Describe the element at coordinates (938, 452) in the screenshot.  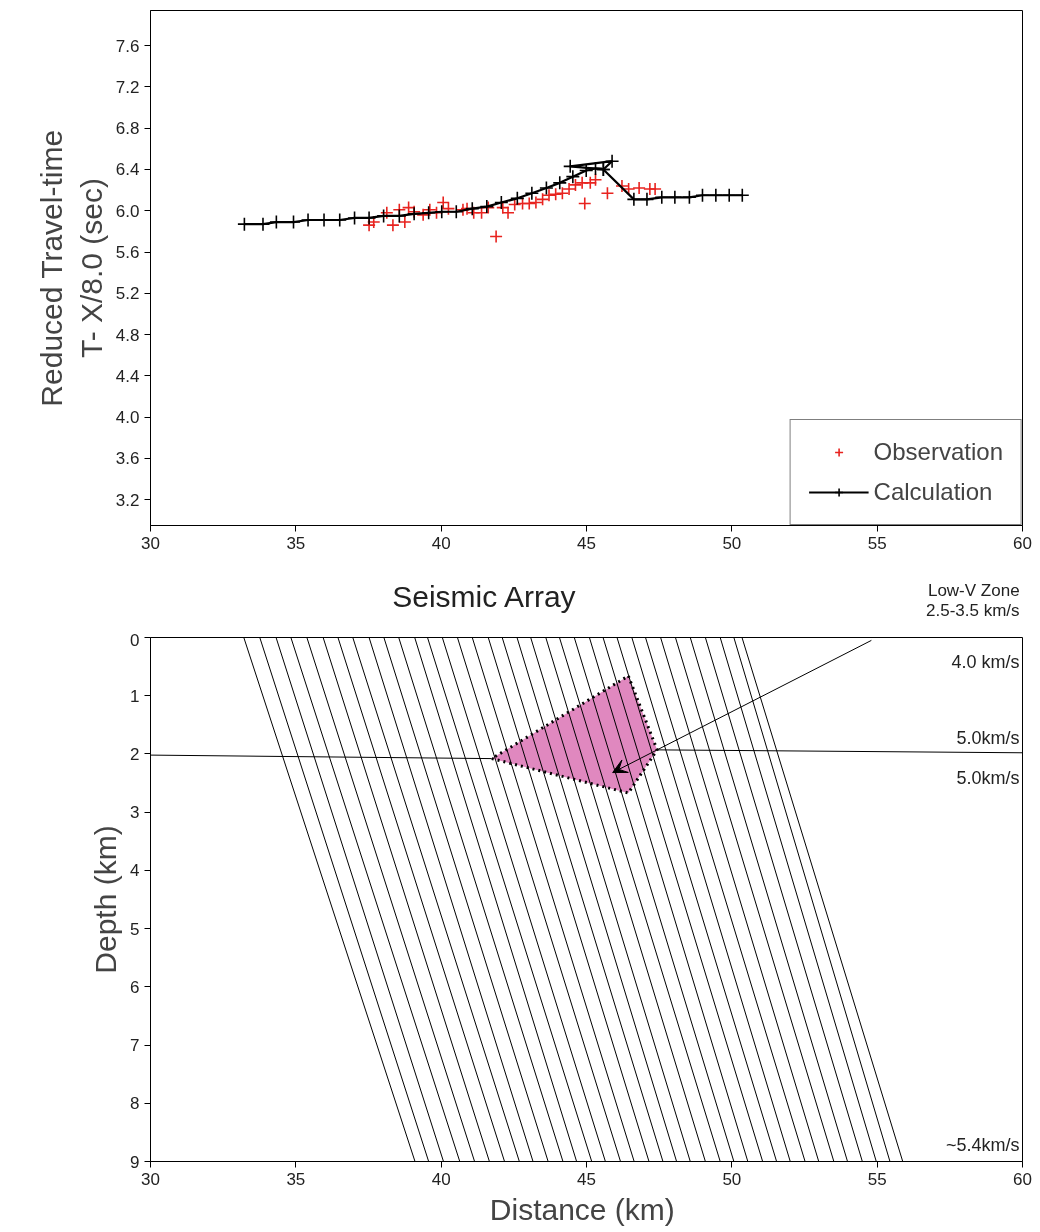
I see `legend-label: Observation` at that location.